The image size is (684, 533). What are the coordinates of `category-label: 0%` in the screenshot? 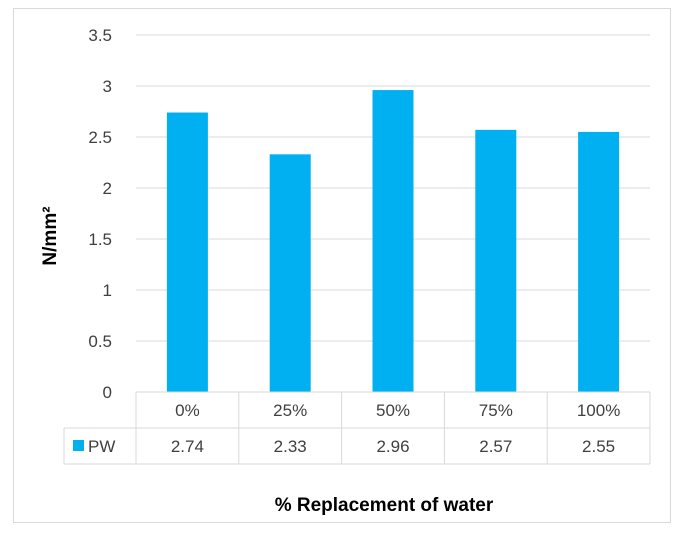 It's located at (187, 410).